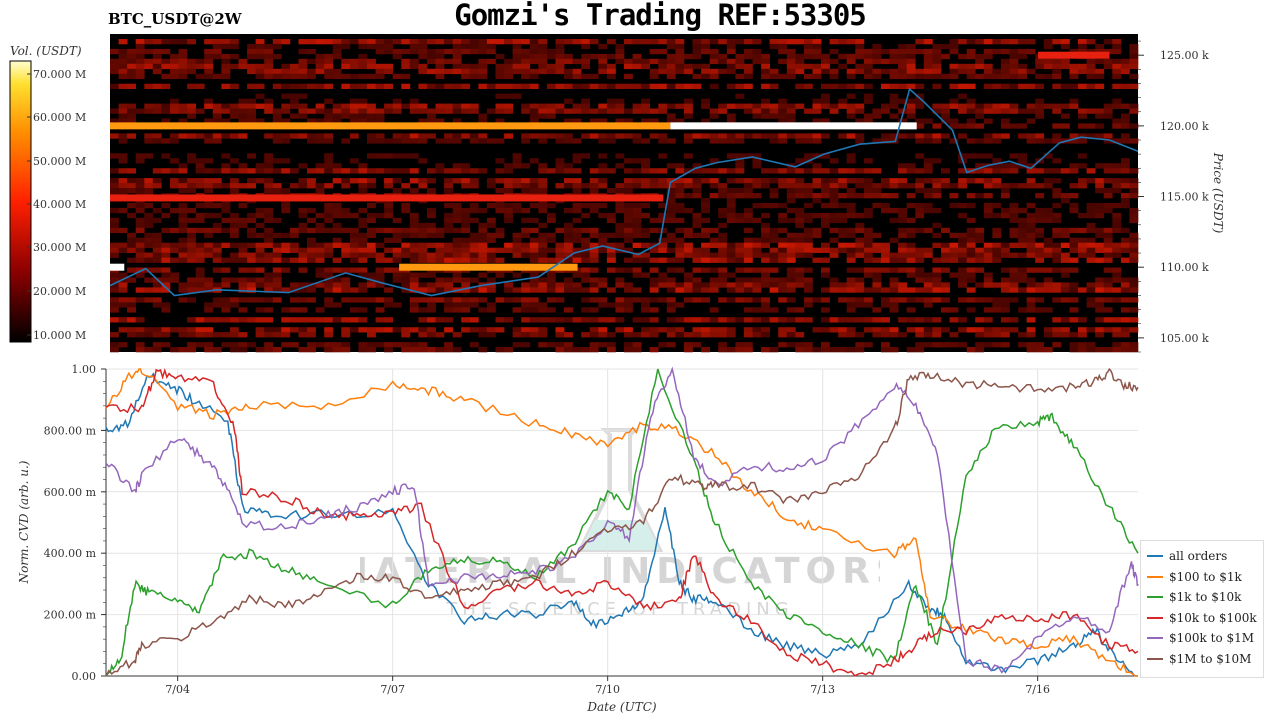 This screenshot has width=1280, height=720. I want to click on date-tick-label: 7/07, so click(392, 689).